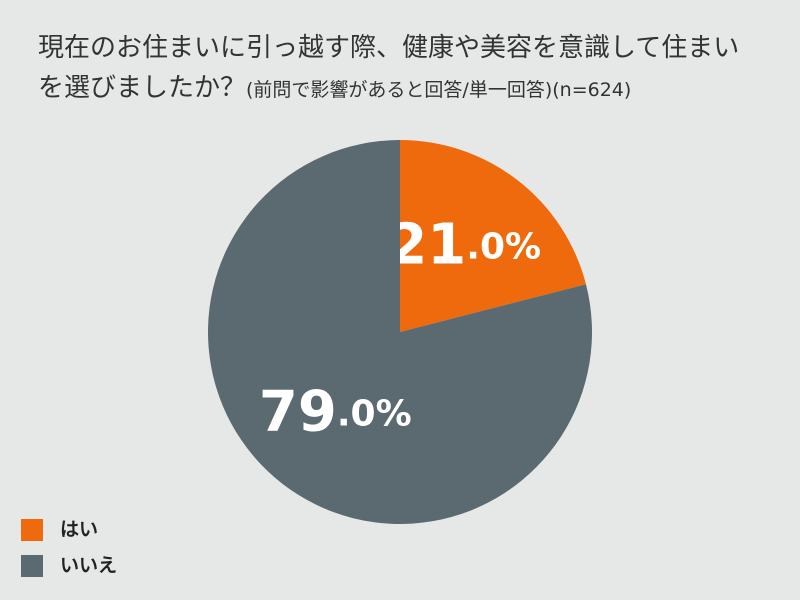 Image resolution: width=800 pixels, height=600 pixels. Describe the element at coordinates (298, 412) in the screenshot. I see `data-label-part: 79` at that location.